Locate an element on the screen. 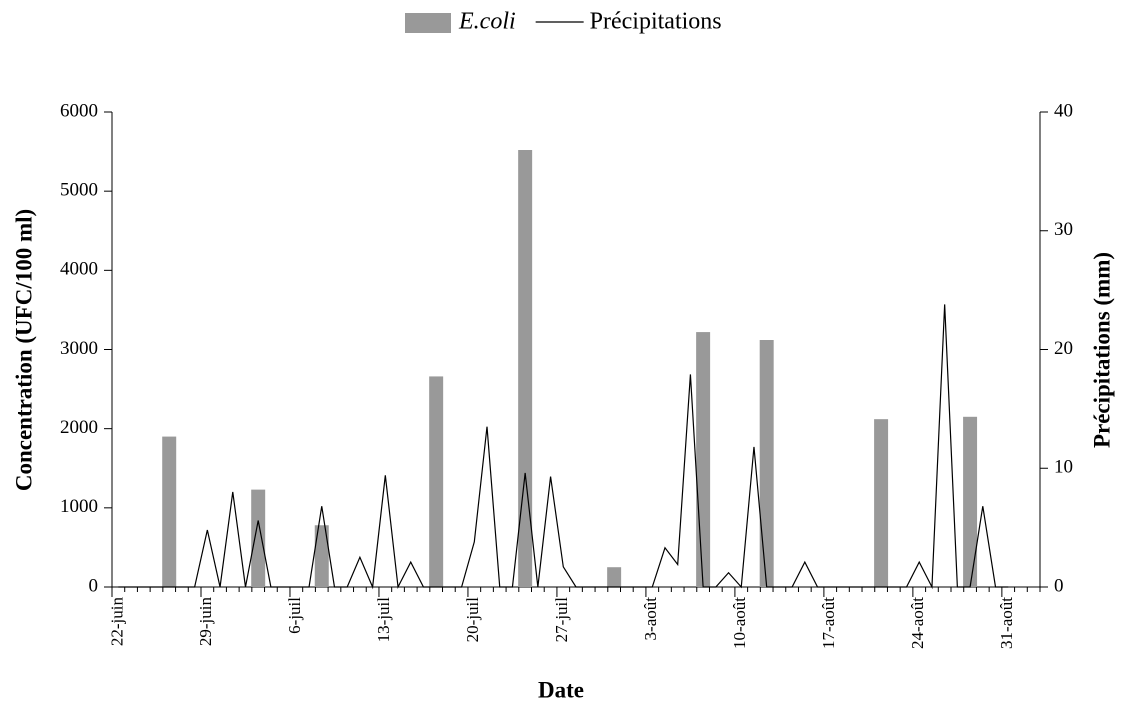  x-tick-label: 22-juin is located at coordinates (116, 622).